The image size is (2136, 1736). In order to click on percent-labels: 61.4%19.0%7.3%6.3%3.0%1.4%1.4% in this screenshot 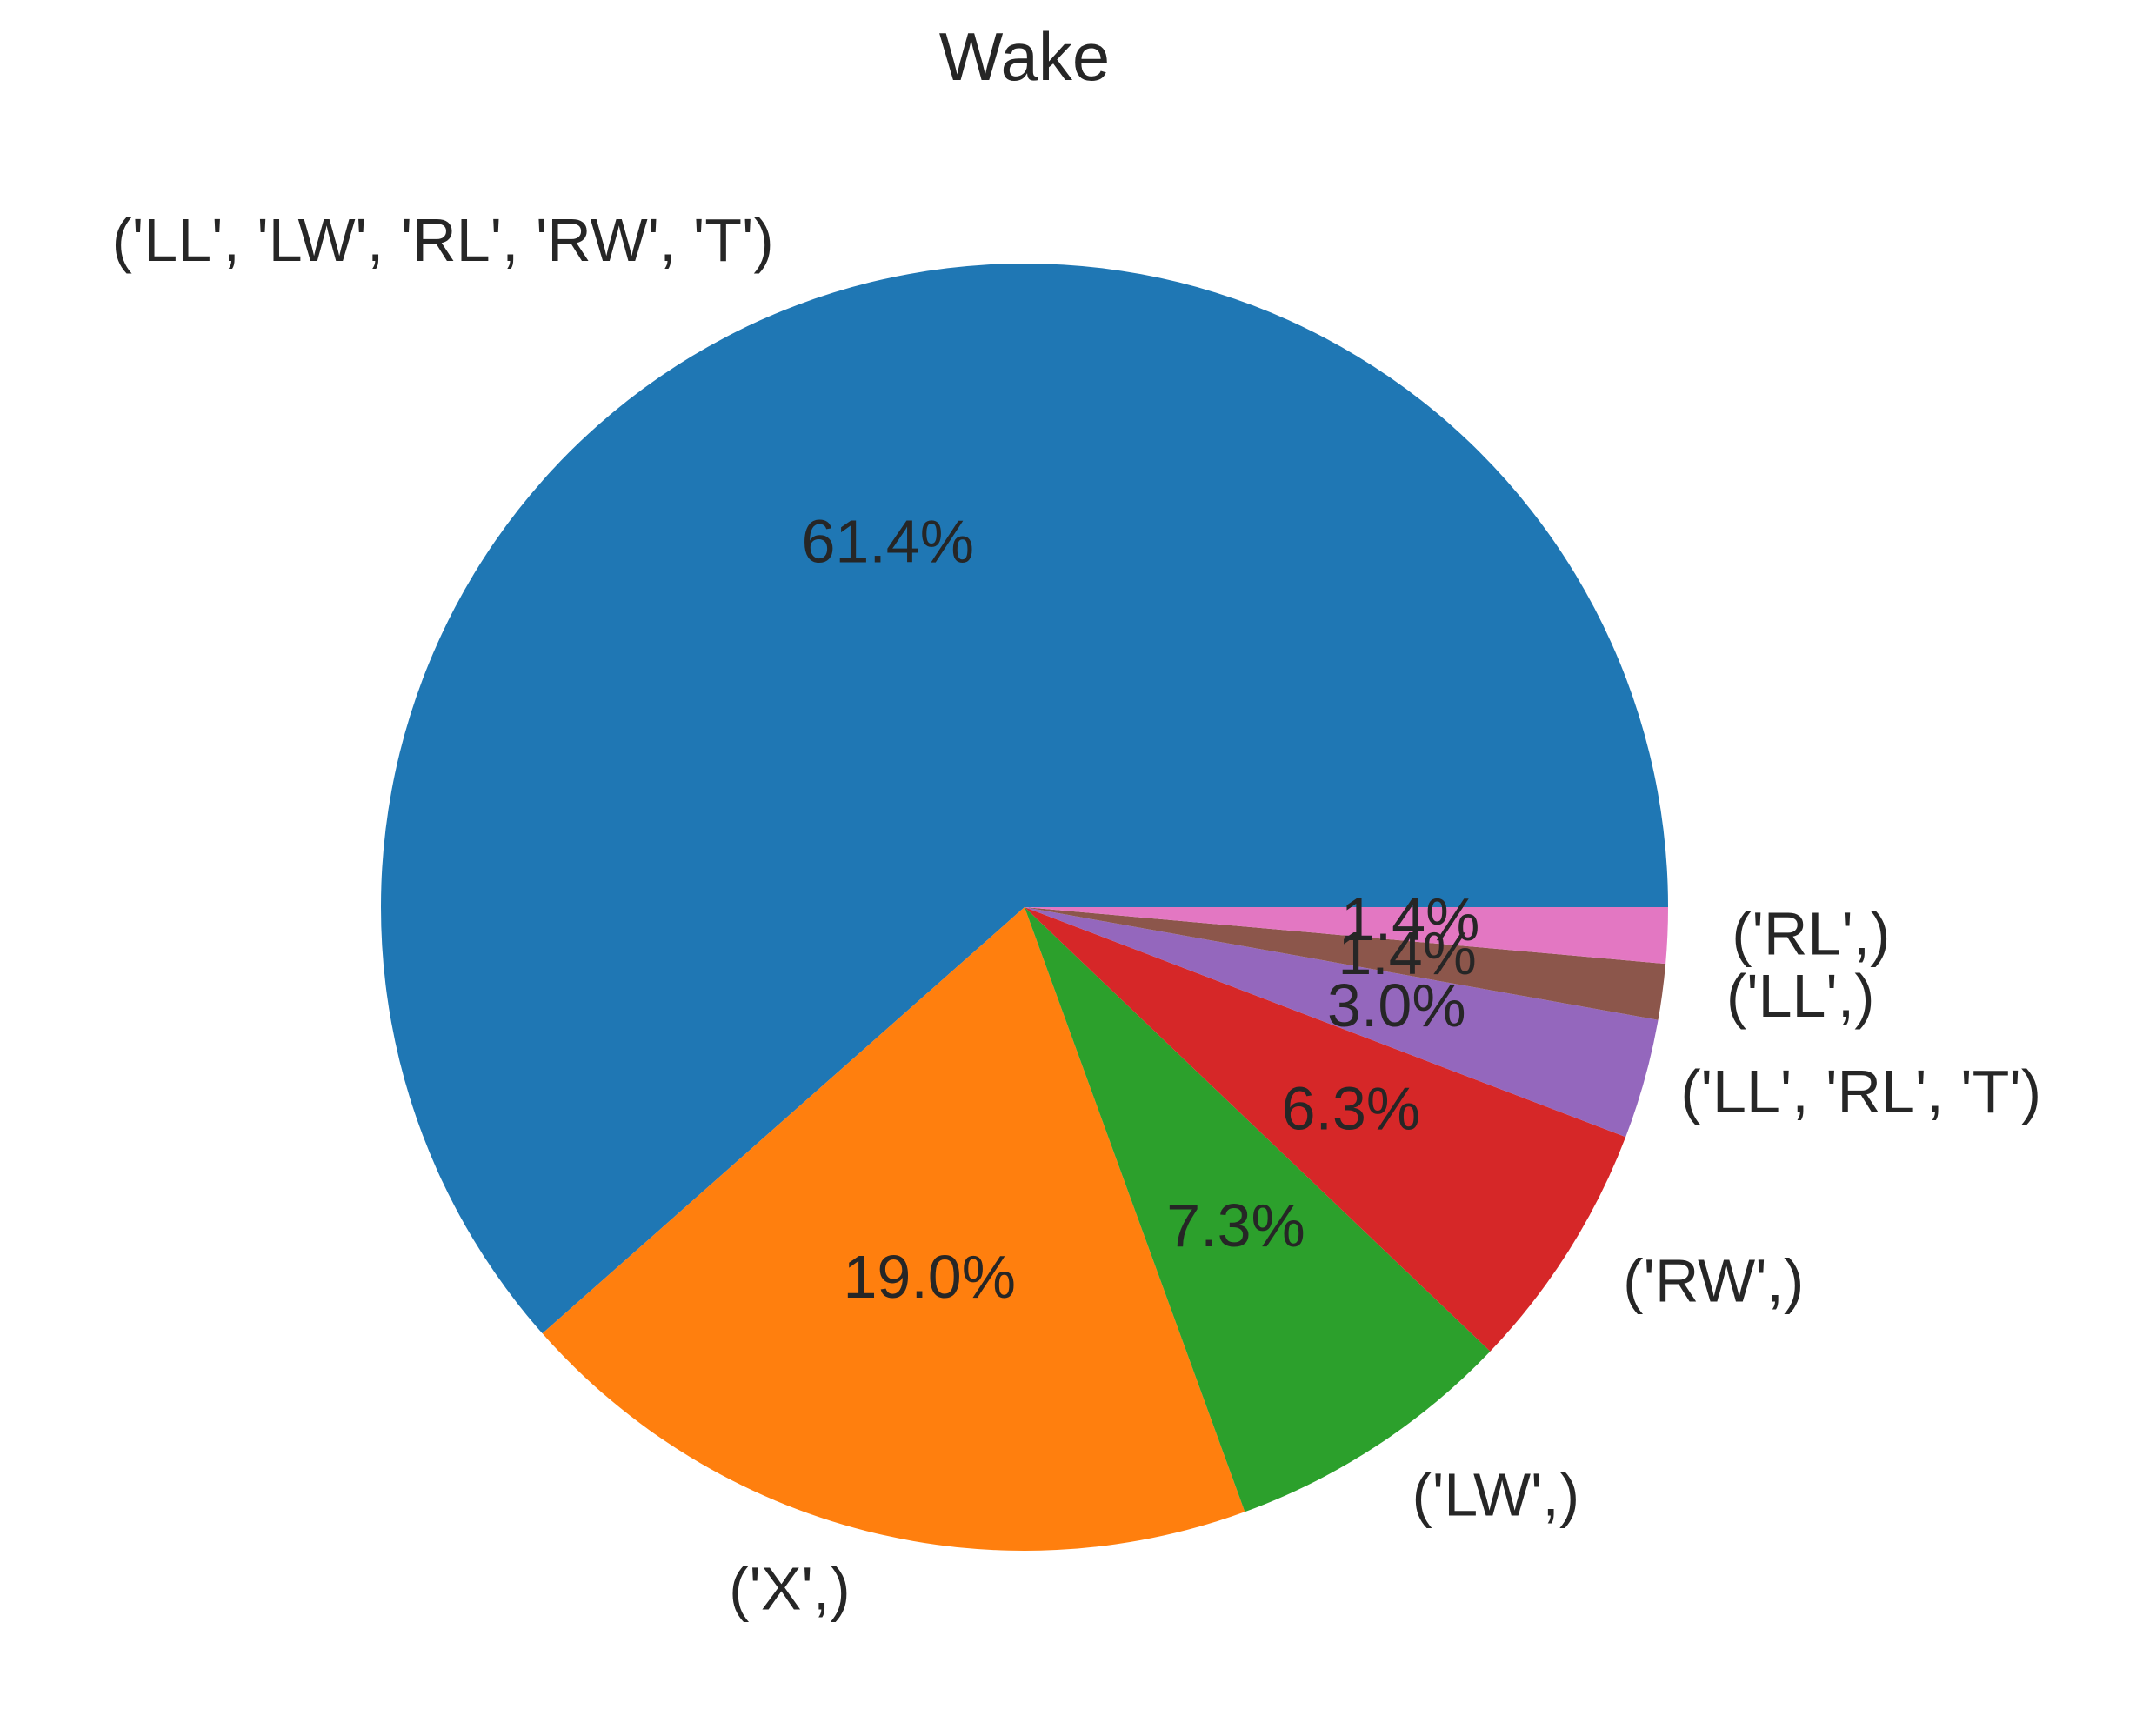, I will do `click(1141, 909)`.